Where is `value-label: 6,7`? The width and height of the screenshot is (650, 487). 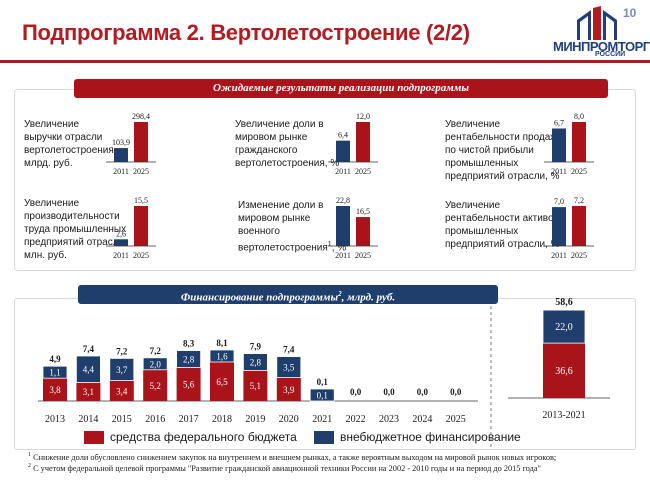
value-label: 6,7 is located at coordinates (559, 123).